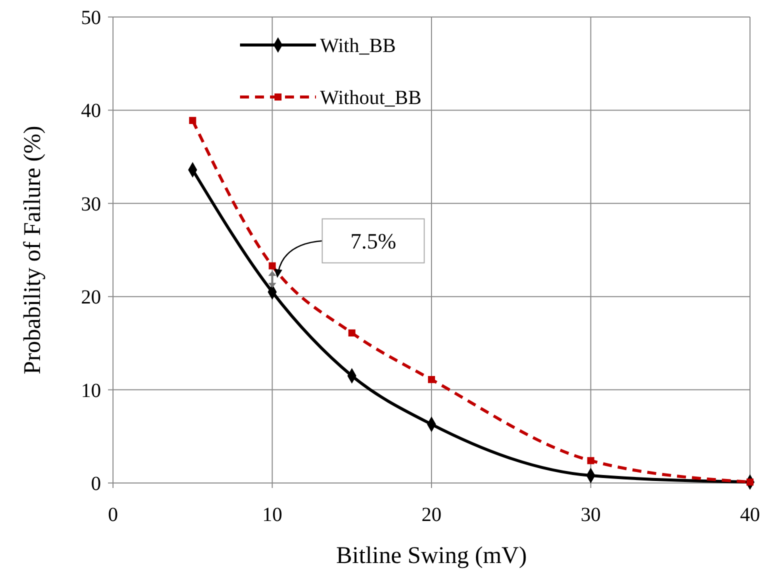 The height and width of the screenshot is (573, 769). What do you see at coordinates (590, 515) in the screenshot?
I see `x-tick-label: 30` at bounding box center [590, 515].